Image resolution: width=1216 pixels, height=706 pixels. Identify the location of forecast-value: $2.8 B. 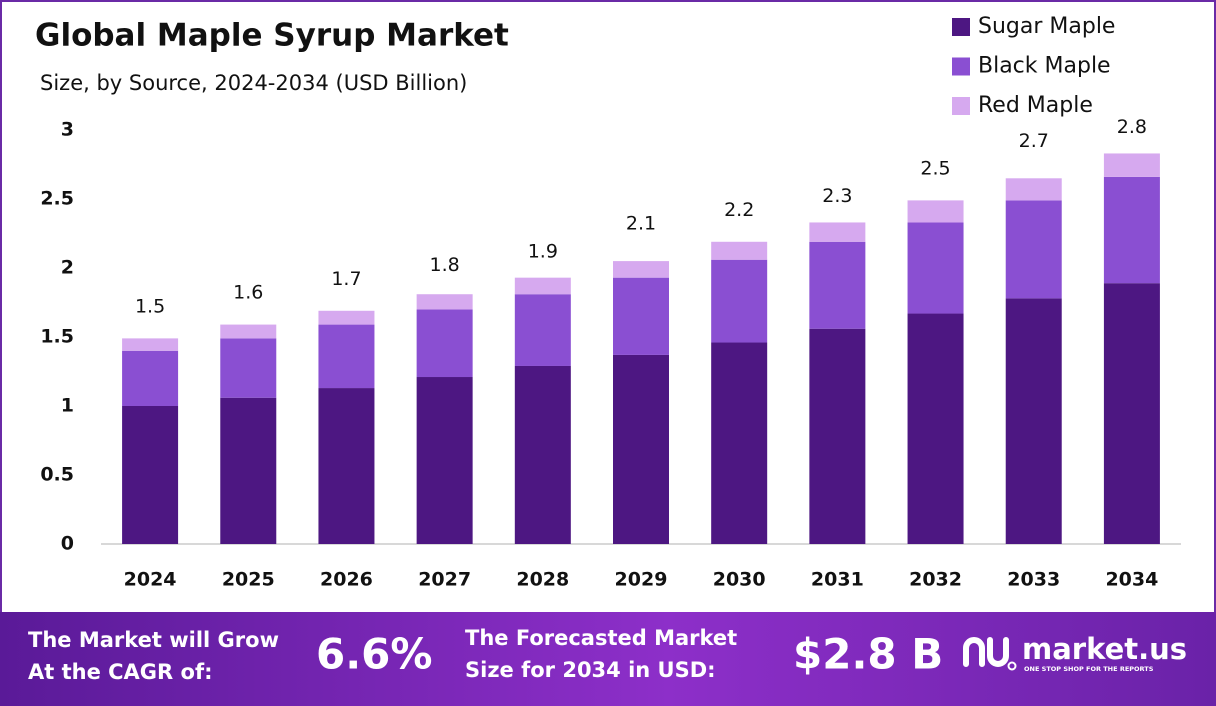
(868, 654).